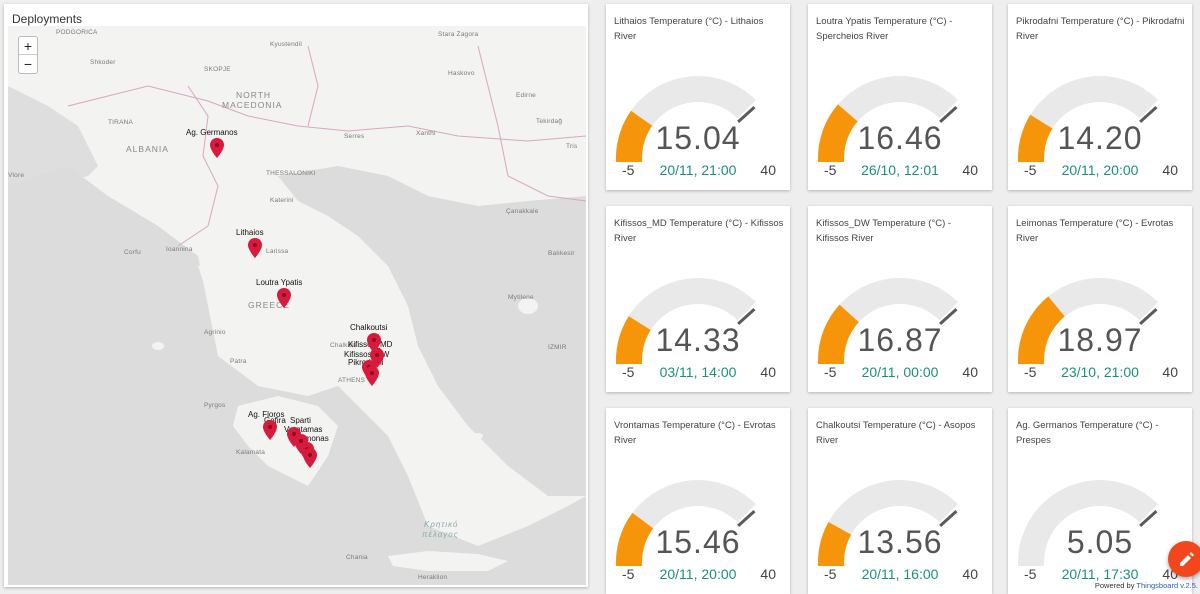 The height and width of the screenshot is (594, 1200). I want to click on place-label: Katerini, so click(282, 200).